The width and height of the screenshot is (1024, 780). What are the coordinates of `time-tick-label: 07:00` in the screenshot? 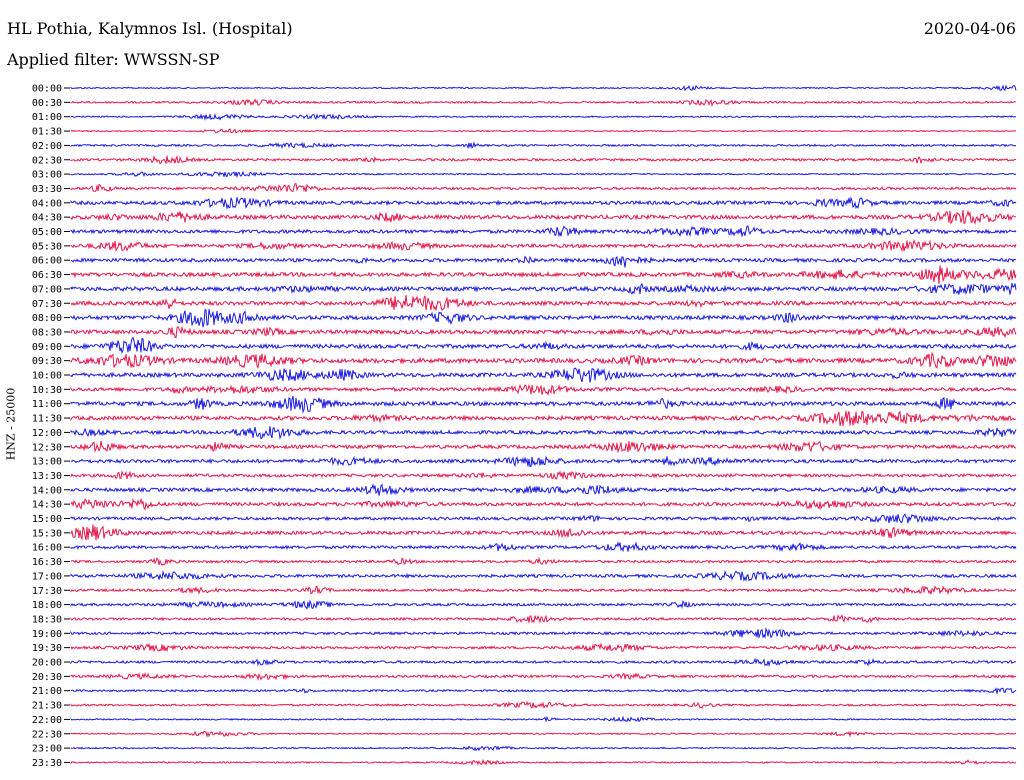 It's located at (47, 289).